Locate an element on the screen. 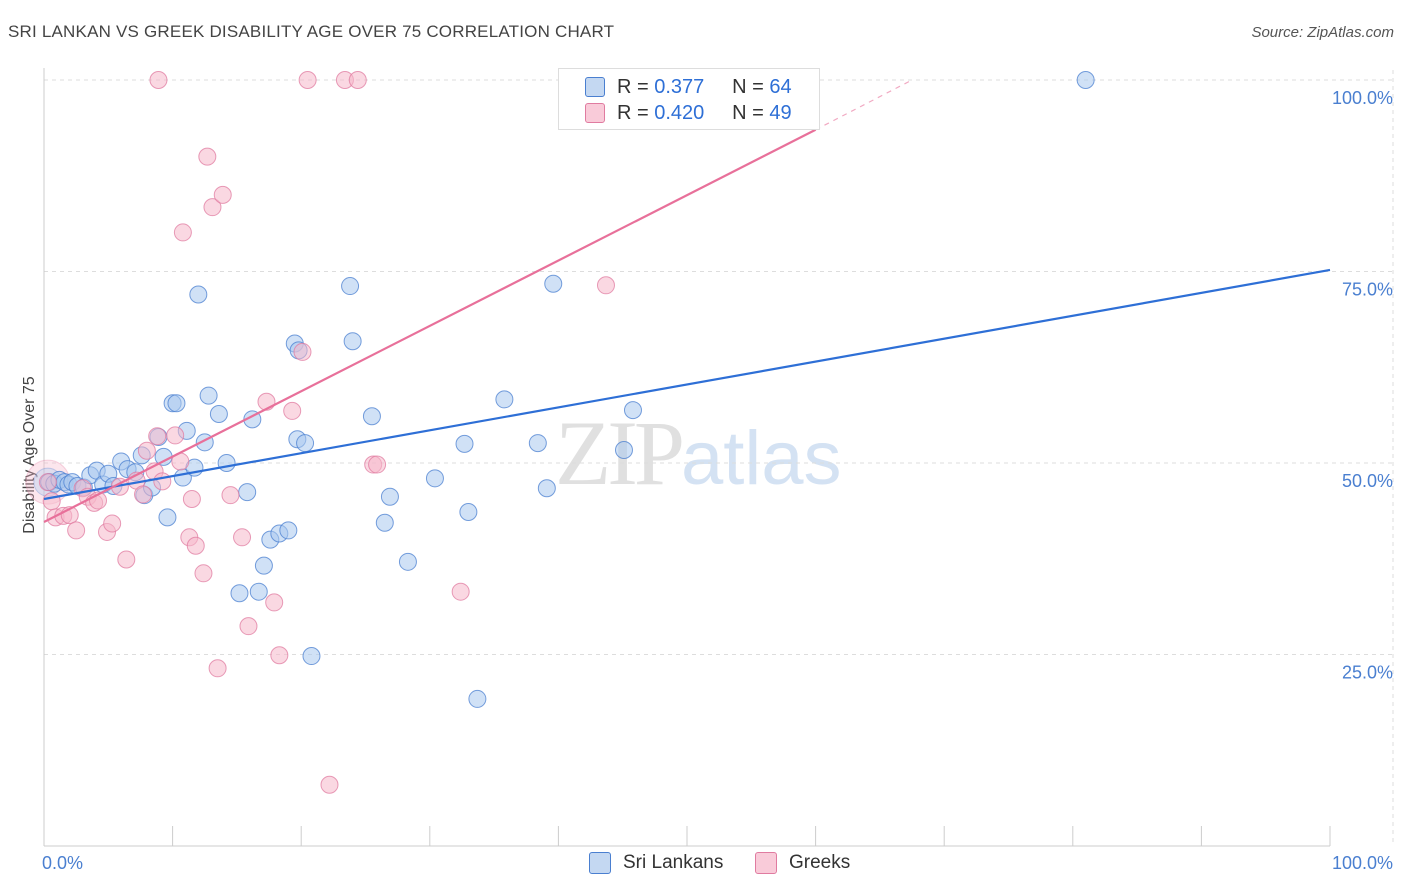 The height and width of the screenshot is (892, 1406). legend-n-value: 64 is located at coordinates (780, 86).